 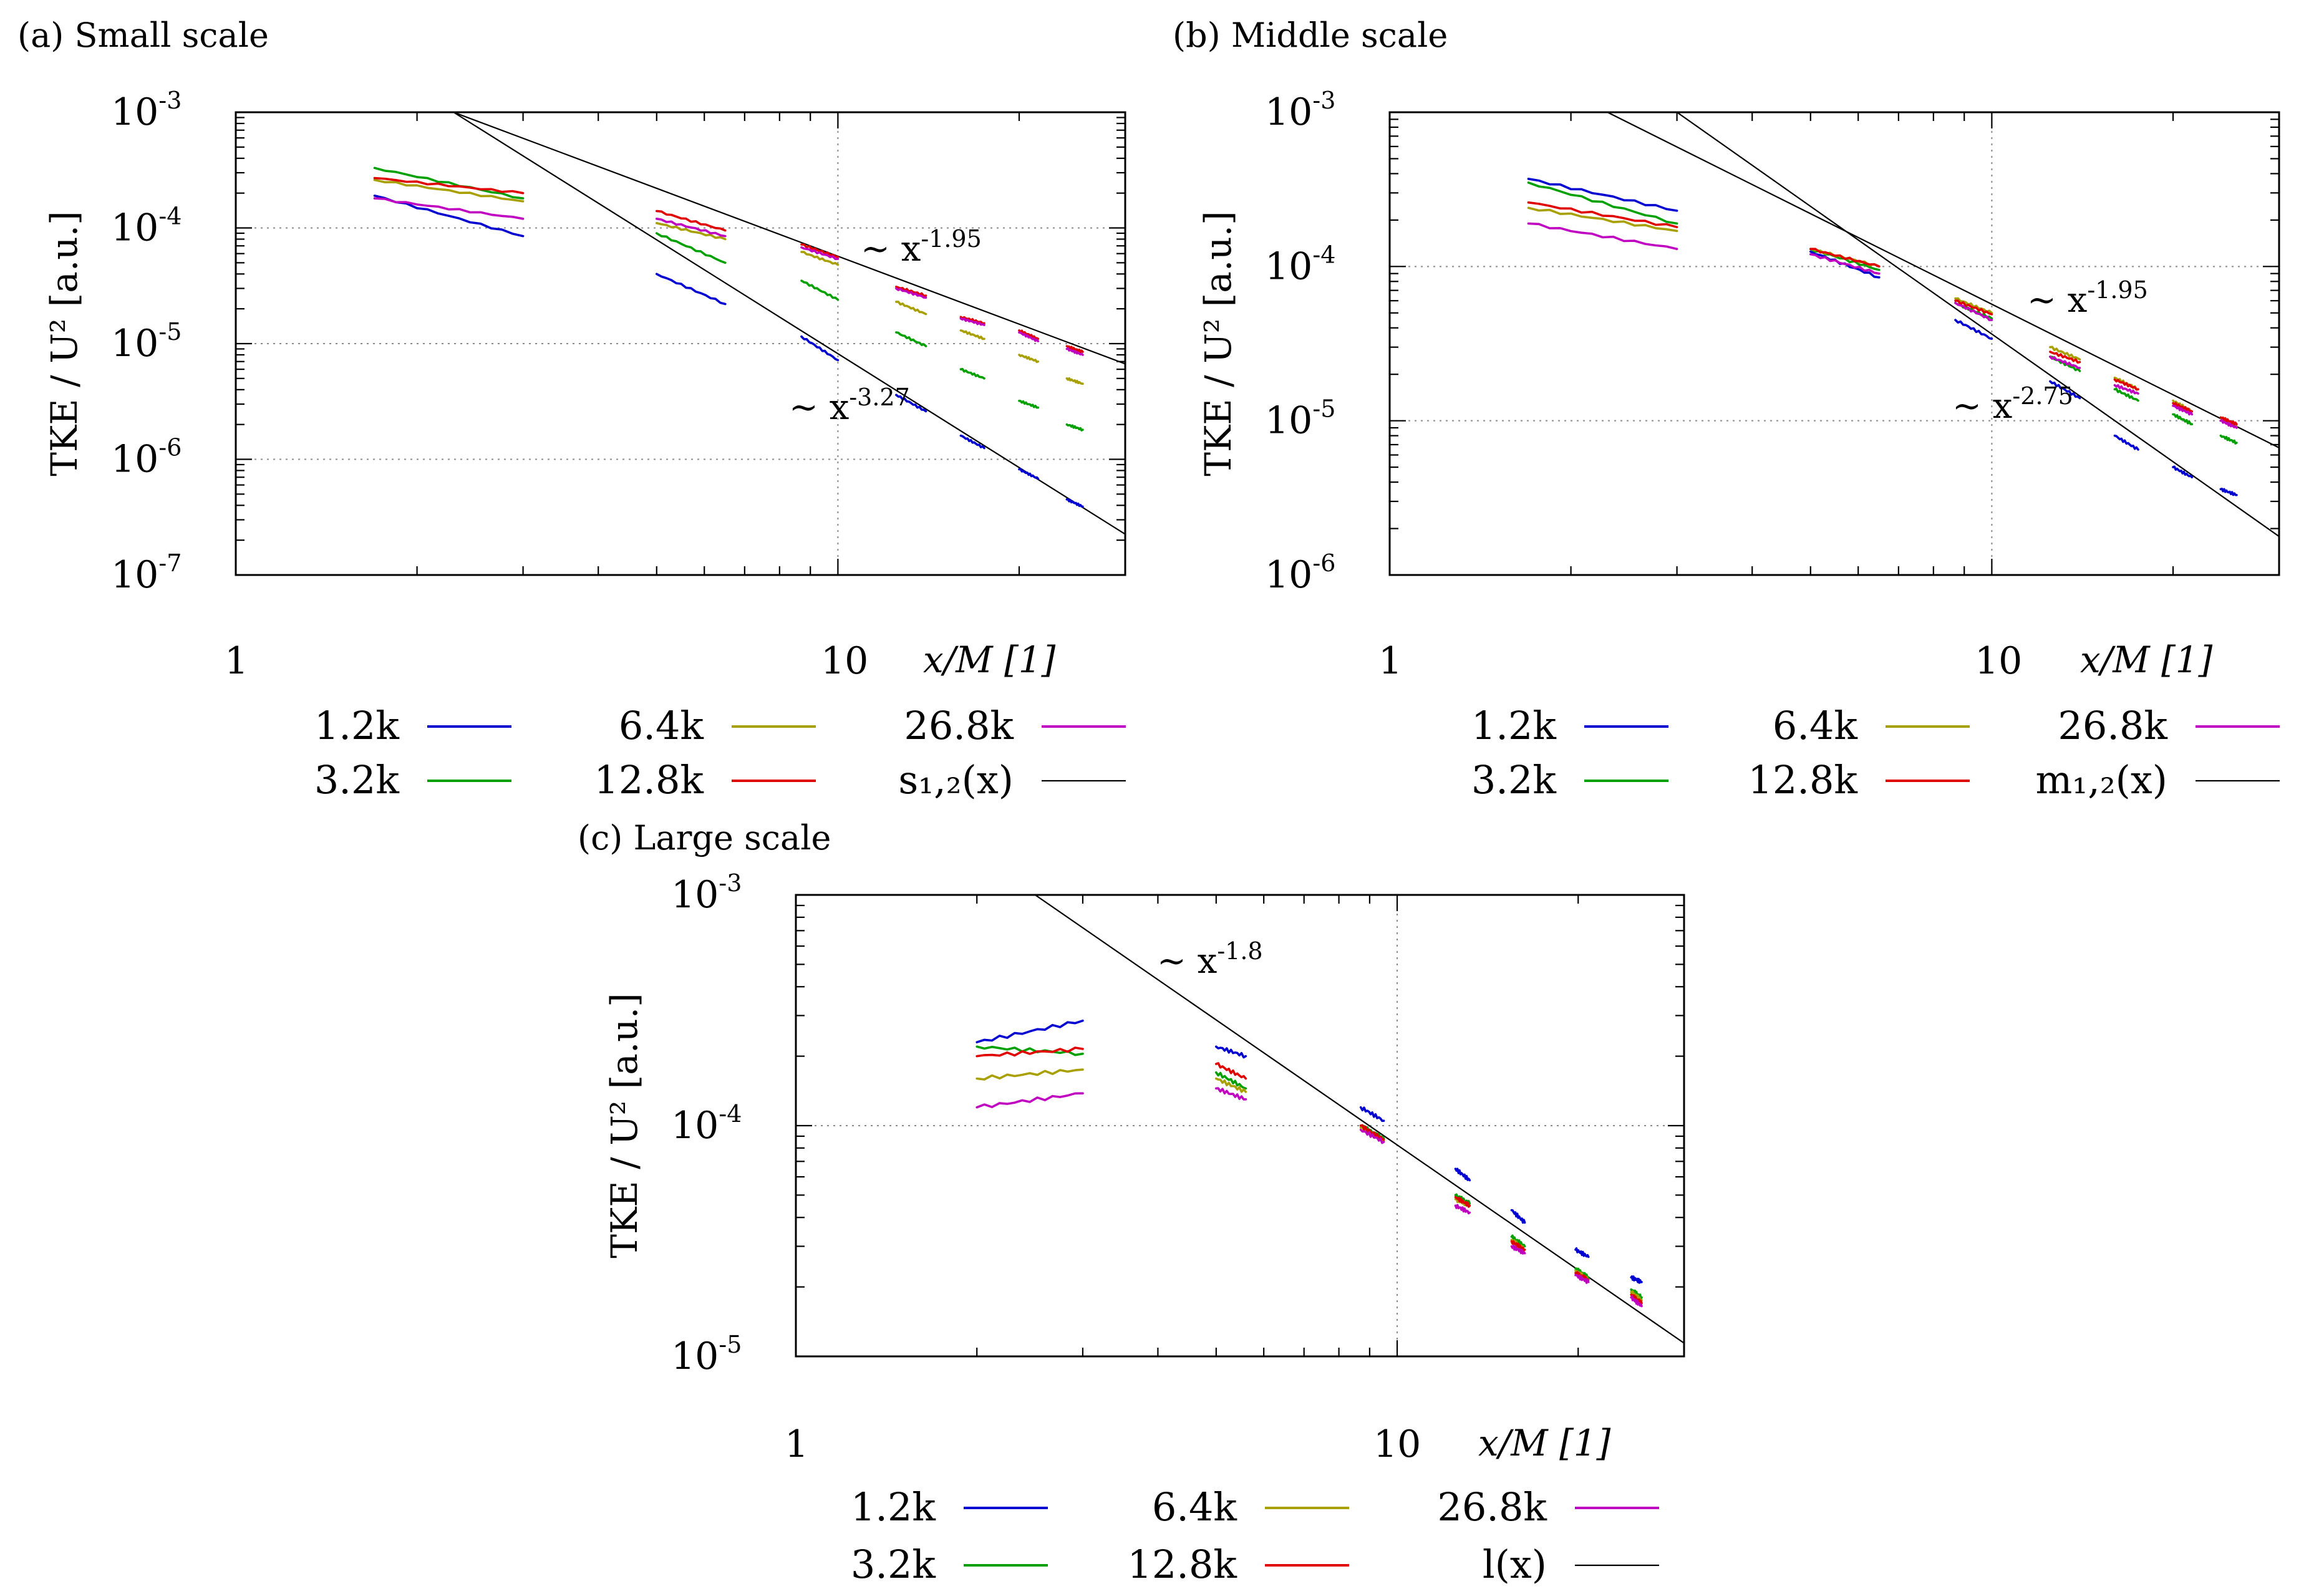 What do you see at coordinates (730, 1114) in the screenshot?
I see `y-tick-exponent: -4` at bounding box center [730, 1114].